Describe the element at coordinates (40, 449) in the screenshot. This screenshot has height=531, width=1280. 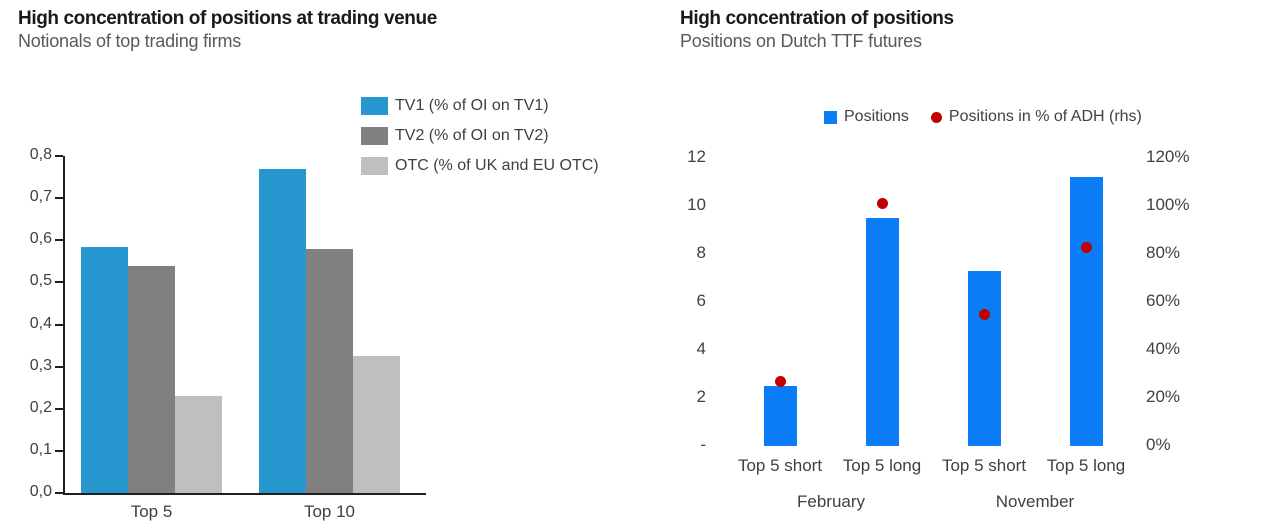
I see `y-axis-tick-label: 0,1` at that location.